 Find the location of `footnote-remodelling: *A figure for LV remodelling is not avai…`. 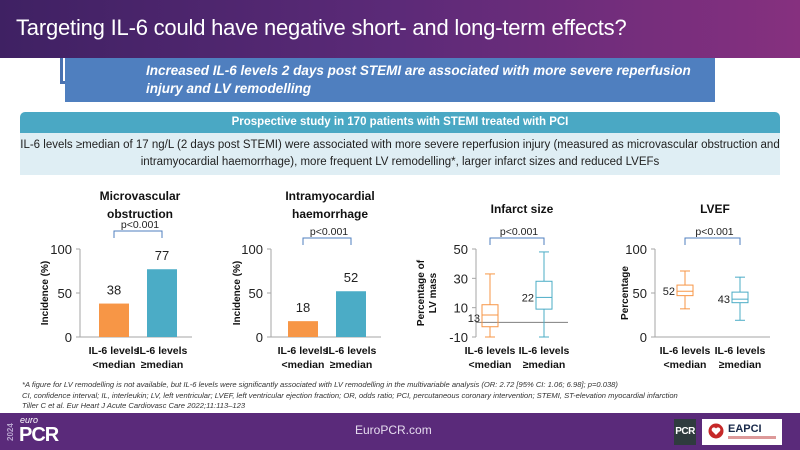

footnote-remodelling: *A figure for LV remodelling is not avai… is located at coordinates (320, 384).